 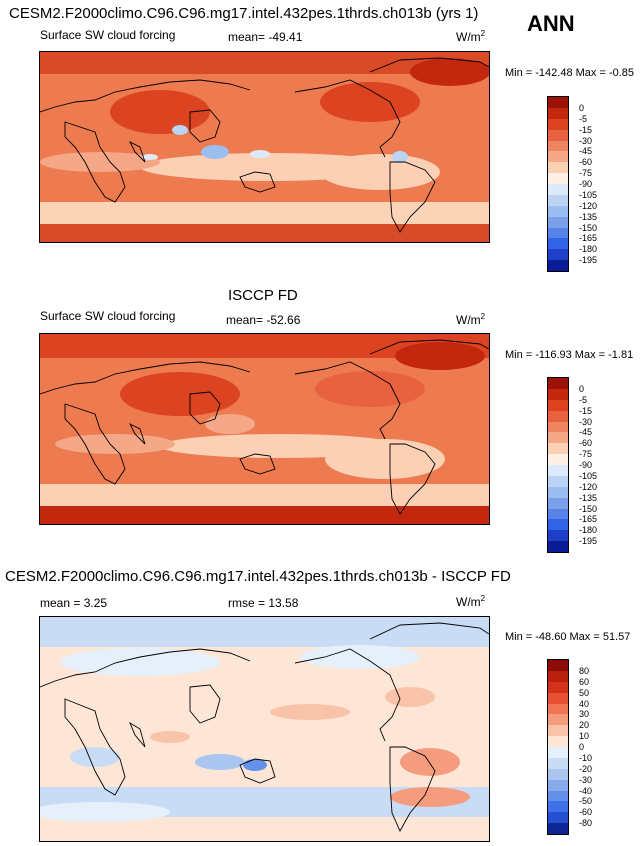 What do you see at coordinates (586, 801) in the screenshot?
I see `colorbar-tick-label: -50` at bounding box center [586, 801].